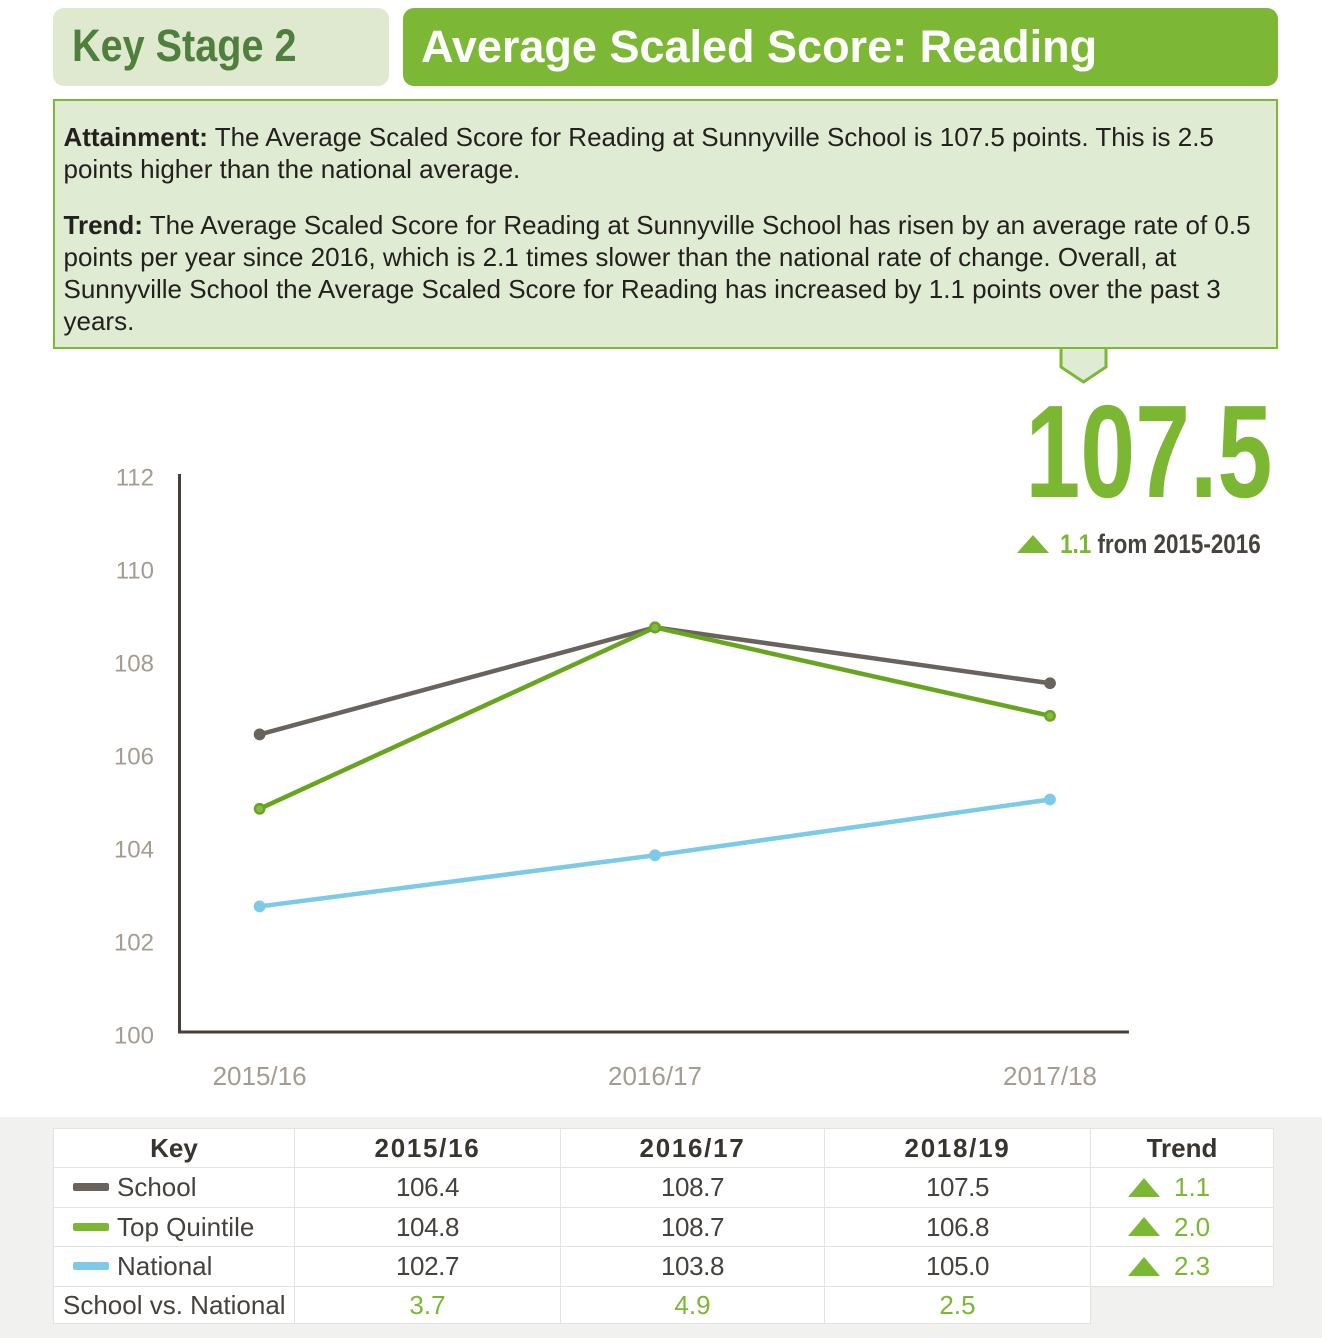 The width and height of the screenshot is (1322, 1338). Describe the element at coordinates (134, 850) in the screenshot. I see `svg-text: 104` at that location.